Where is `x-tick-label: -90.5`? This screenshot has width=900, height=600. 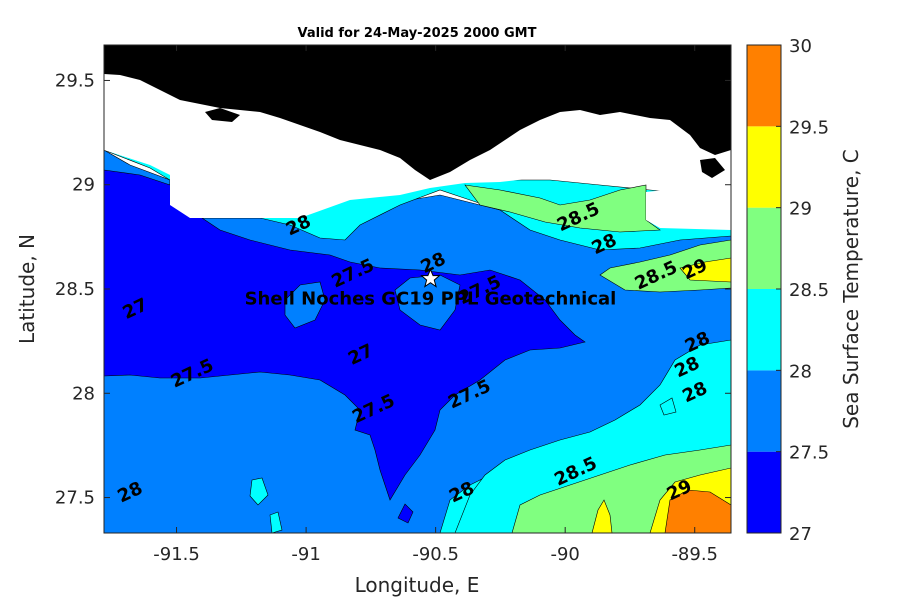 x-tick-label: -90.5 is located at coordinates (435, 554).